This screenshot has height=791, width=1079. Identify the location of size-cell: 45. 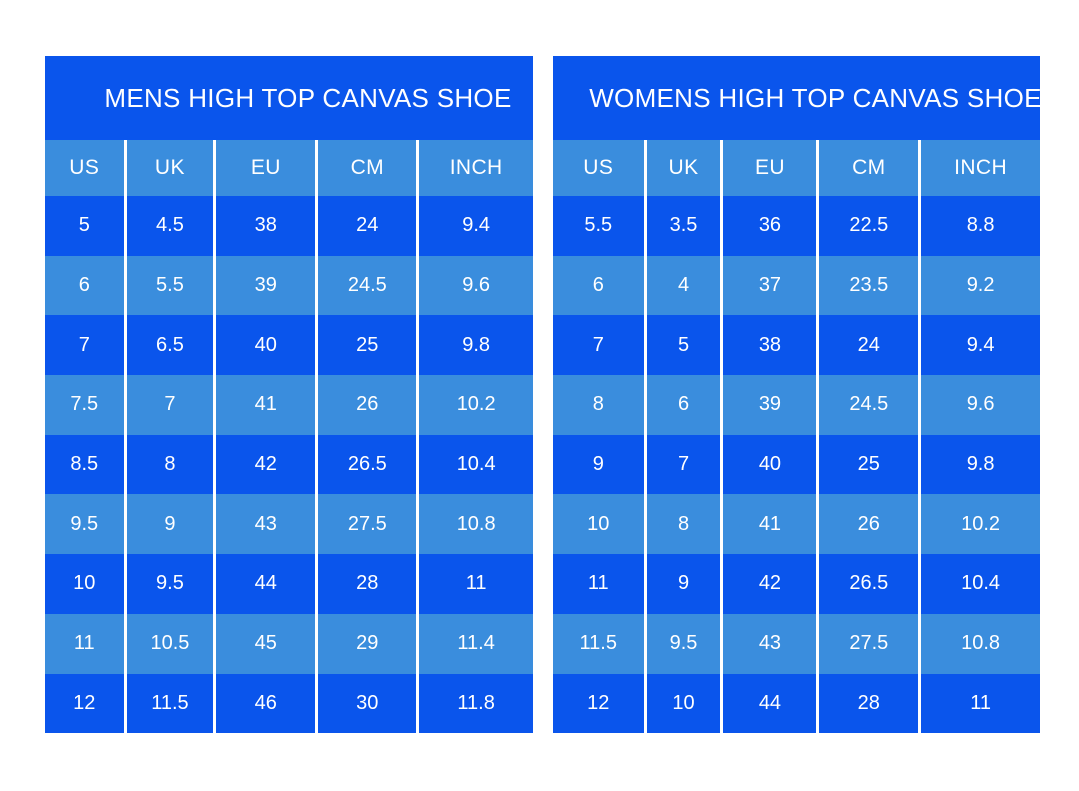
(265, 643).